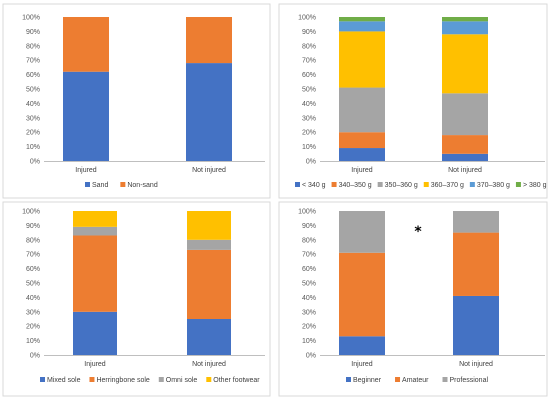 The width and height of the screenshot is (550, 402). What do you see at coordinates (535, 185) in the screenshot?
I see `legend-label: > 380 g` at bounding box center [535, 185].